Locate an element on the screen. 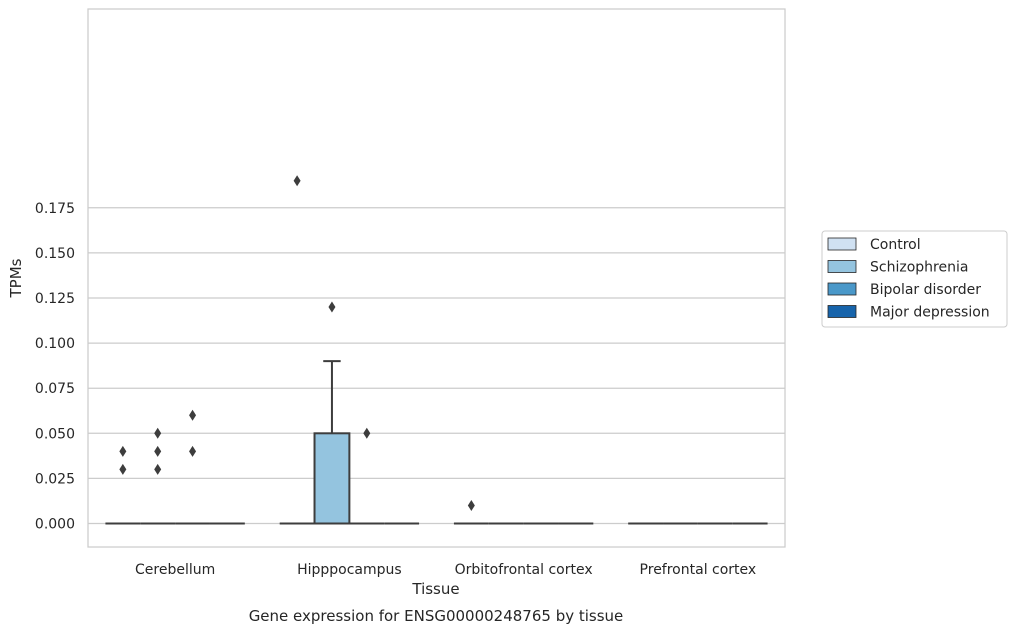 The height and width of the screenshot is (634, 1017). legend-label: Major depression is located at coordinates (930, 313).